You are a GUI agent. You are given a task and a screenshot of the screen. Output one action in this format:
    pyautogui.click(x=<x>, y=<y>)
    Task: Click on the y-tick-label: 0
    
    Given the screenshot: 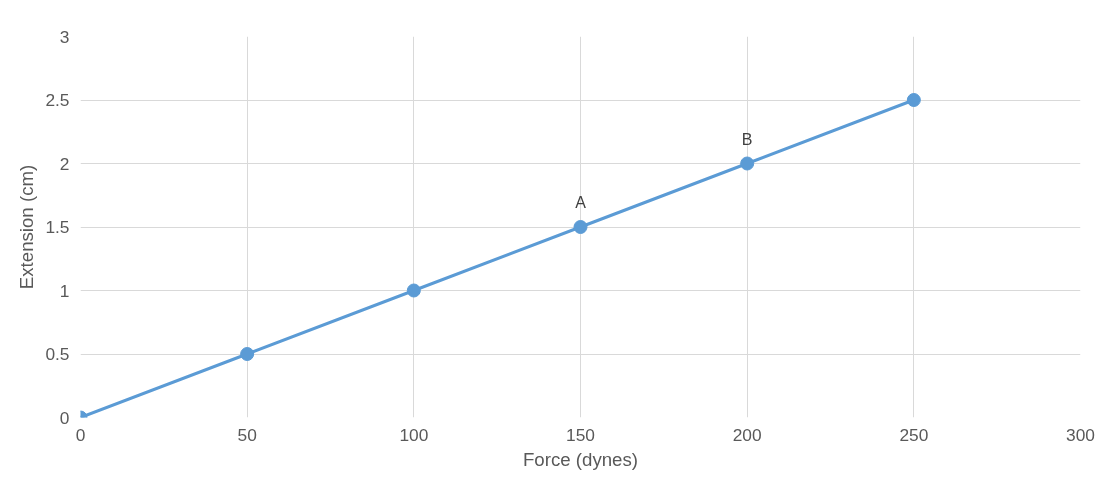 What is the action you would take?
    pyautogui.click(x=64, y=417)
    